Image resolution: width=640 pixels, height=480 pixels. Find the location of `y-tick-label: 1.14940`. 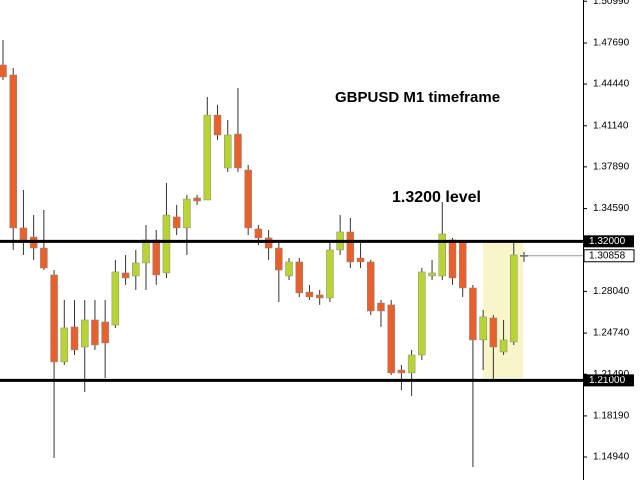

y-tick-label: 1.14940 is located at coordinates (611, 457).